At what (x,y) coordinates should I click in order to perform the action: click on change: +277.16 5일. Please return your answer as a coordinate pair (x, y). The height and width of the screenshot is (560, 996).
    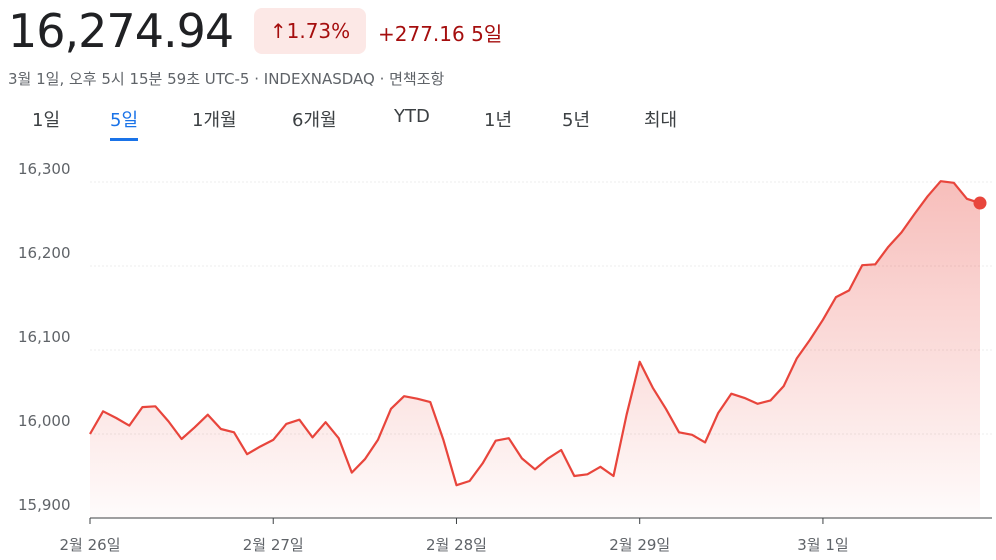
    Looking at the image, I should click on (440, 32).